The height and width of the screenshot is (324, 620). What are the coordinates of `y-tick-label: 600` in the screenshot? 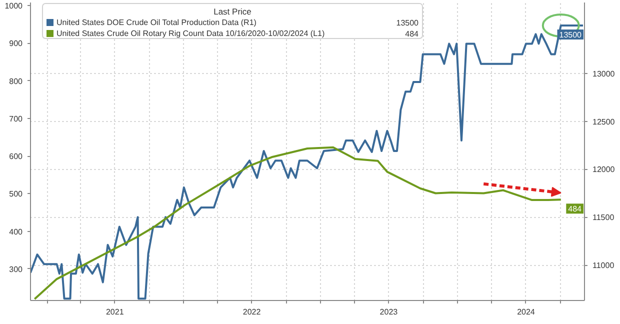 It's located at (16, 157).